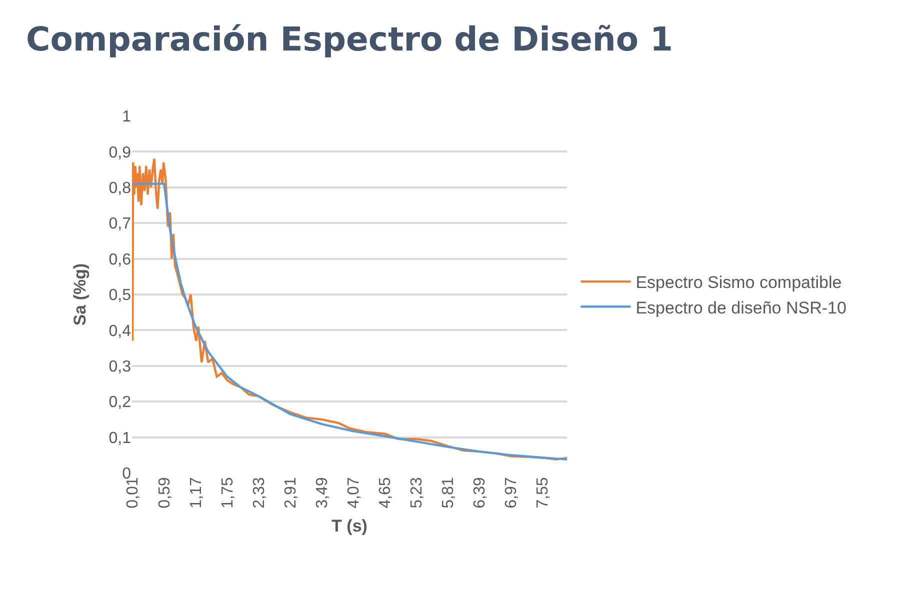  What do you see at coordinates (80, 294) in the screenshot?
I see `y-axis-title: Sa (%g)` at bounding box center [80, 294].